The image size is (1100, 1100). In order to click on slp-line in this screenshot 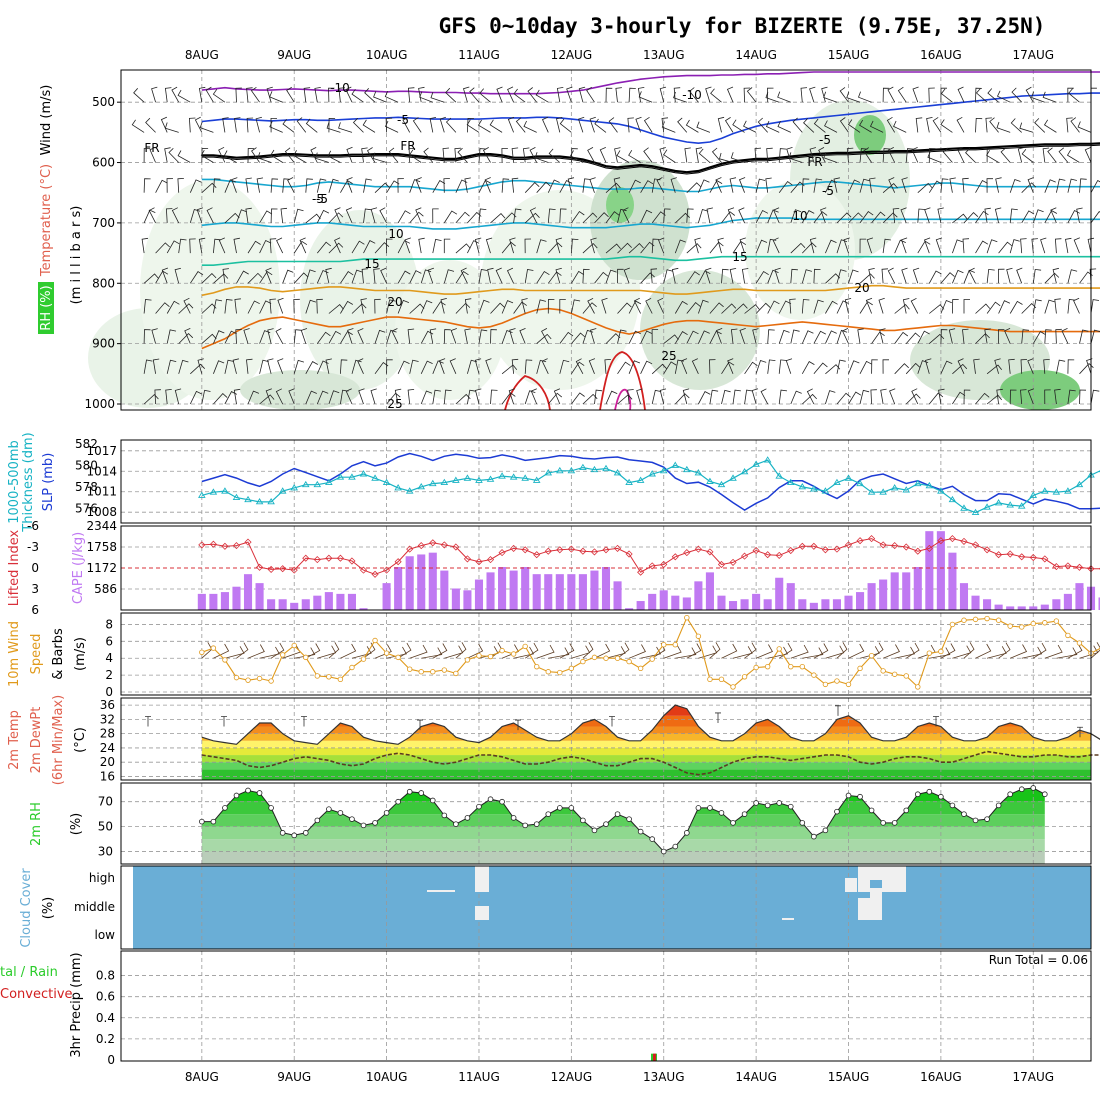, I will do `click(650, 481)`.